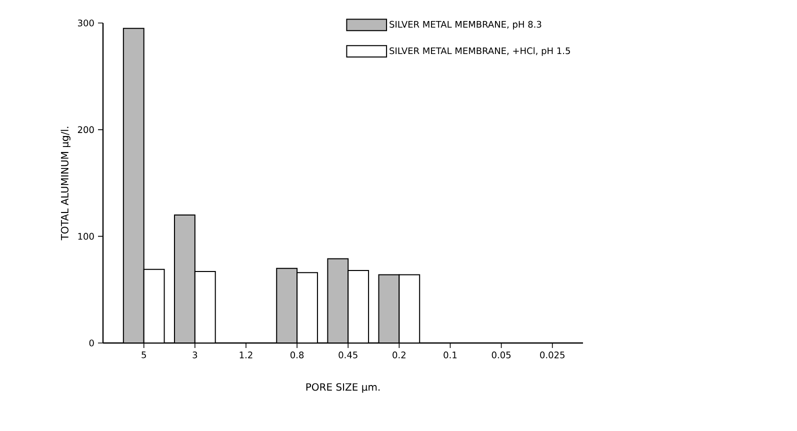 The width and height of the screenshot is (797, 431). I want to click on x-axis-title: PORE SIZE µm., so click(343, 388).